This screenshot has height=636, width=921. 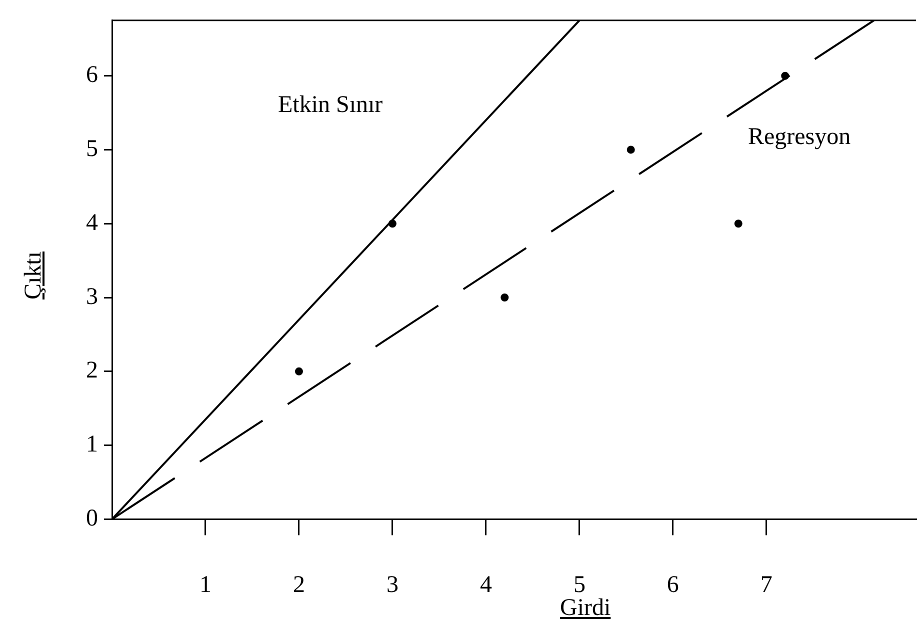 I want to click on y-tick-label: 5, so click(x=92, y=149).